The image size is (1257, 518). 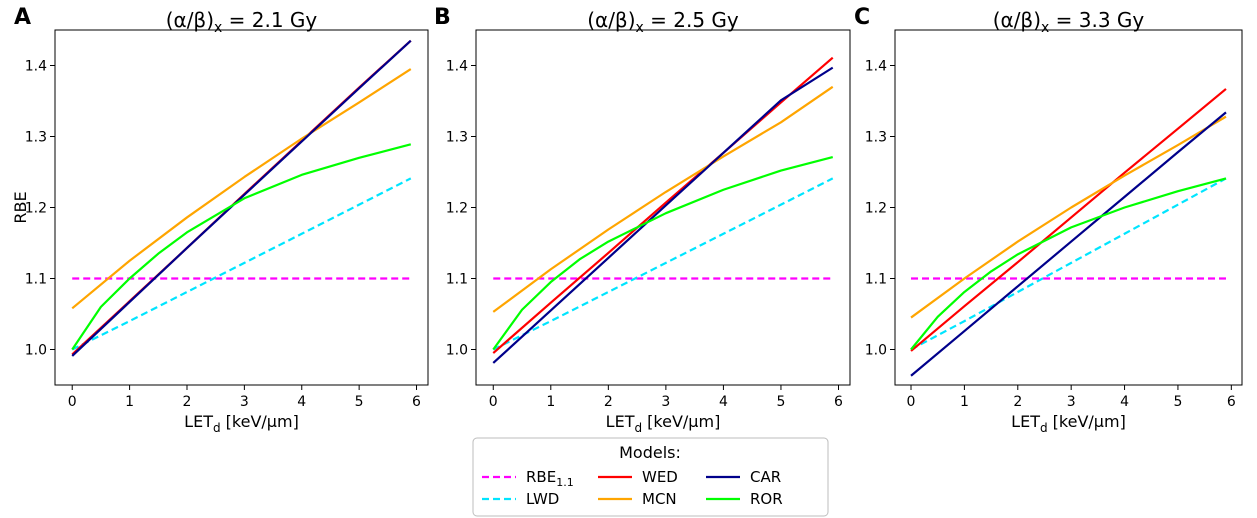 What do you see at coordinates (269, 20) in the screenshot?
I see `chart-title-value: = 2.1 Gy` at bounding box center [269, 20].